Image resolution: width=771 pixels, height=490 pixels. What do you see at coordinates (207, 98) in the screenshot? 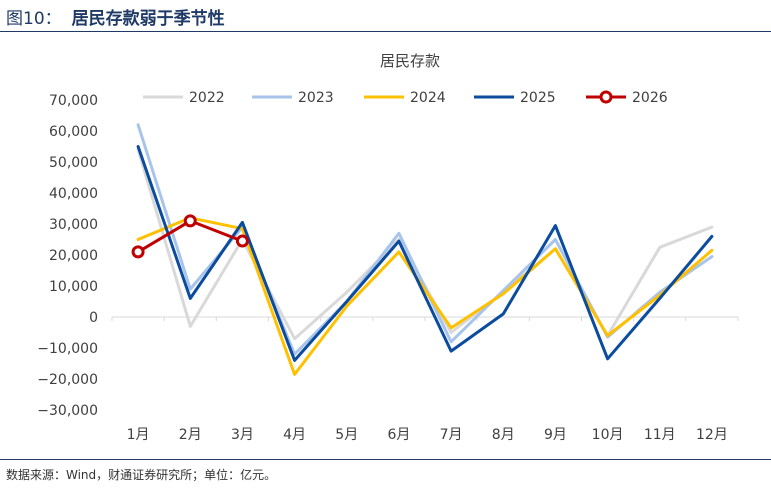
I see `legend-label: 2022` at bounding box center [207, 98].